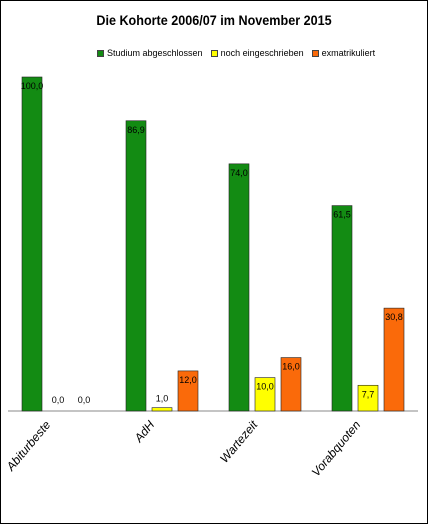 Image resolution: width=428 pixels, height=524 pixels. I want to click on legend-entry: Studium abgeschlossen, so click(150, 53).